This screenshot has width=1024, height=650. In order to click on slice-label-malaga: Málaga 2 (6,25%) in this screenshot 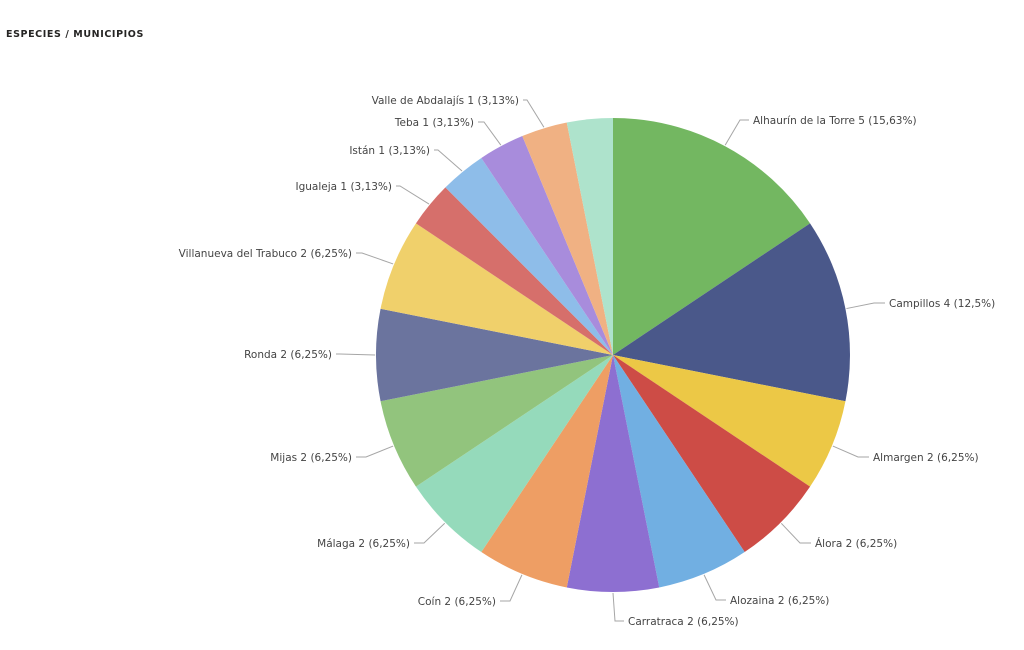, I will do `click(363, 544)`.